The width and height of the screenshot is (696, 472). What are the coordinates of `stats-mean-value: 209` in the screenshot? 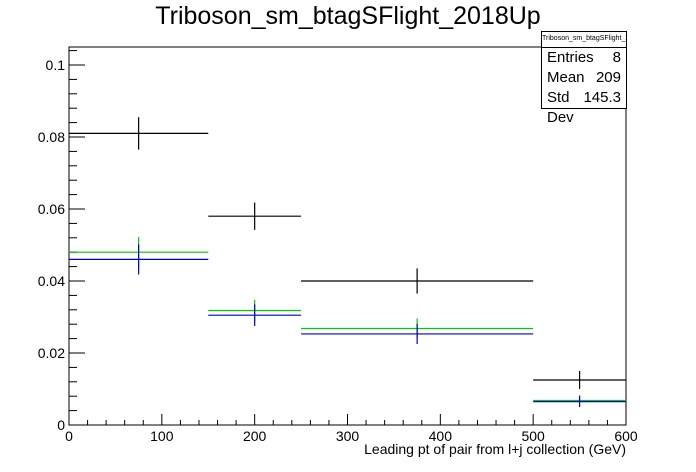 It's located at (608, 77).